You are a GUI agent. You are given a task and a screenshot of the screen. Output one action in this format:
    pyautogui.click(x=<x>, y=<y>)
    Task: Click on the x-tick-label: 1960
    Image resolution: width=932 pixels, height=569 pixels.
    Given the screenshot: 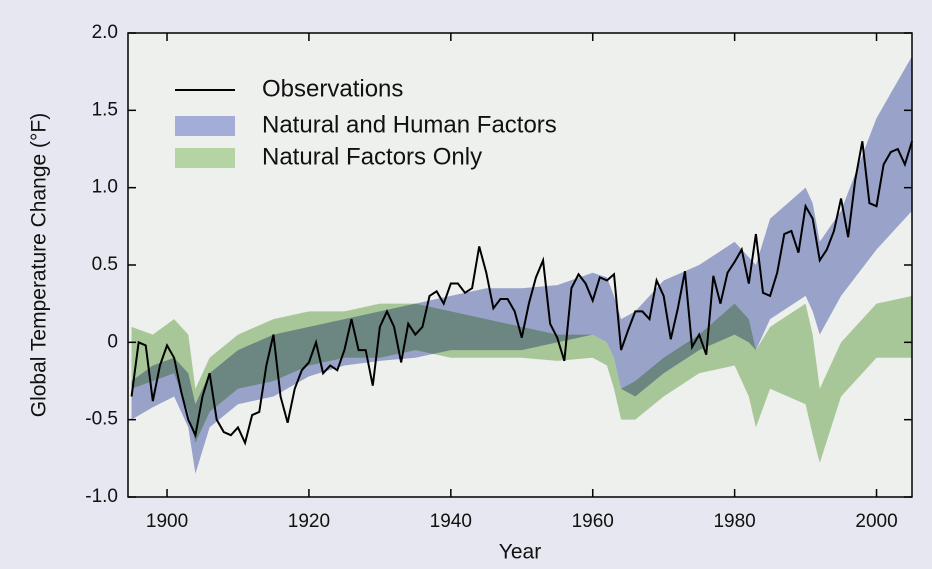 What is the action you would take?
    pyautogui.click(x=593, y=521)
    